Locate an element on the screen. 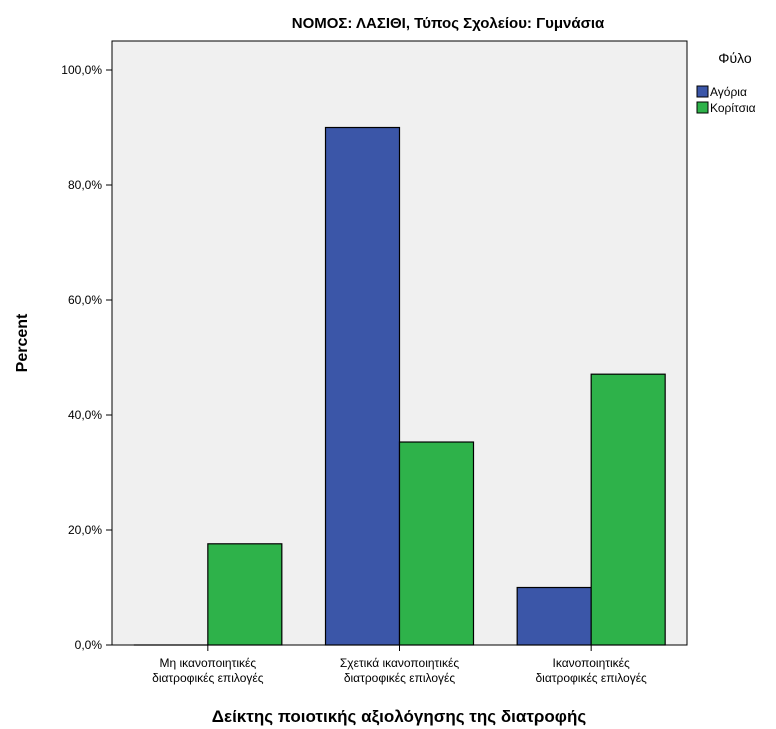 The height and width of the screenshot is (729, 776). y-tick-label: 80,0% is located at coordinates (85, 185).